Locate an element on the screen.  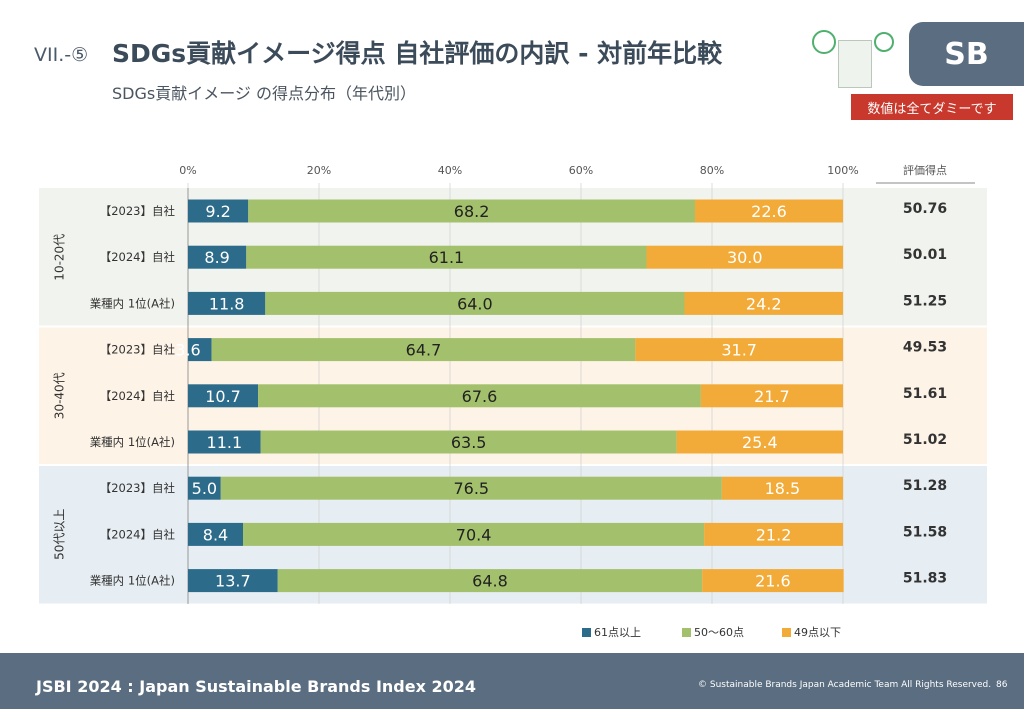
data-label: 11.1 is located at coordinates (225, 442).